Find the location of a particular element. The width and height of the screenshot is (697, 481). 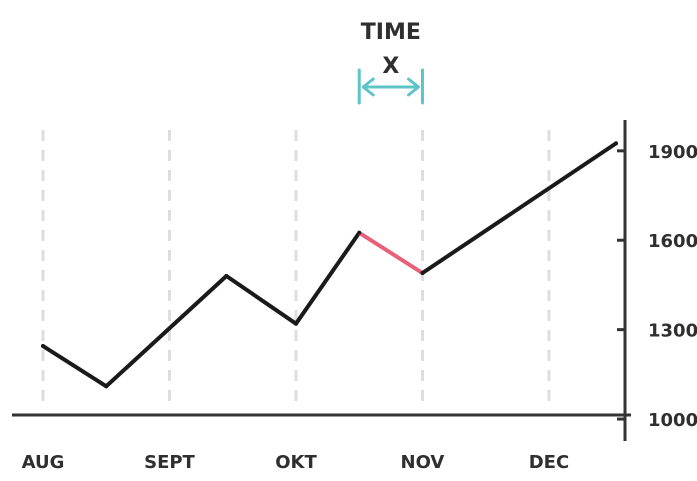

y-tick-label-1900: 1900 is located at coordinates (672, 152).